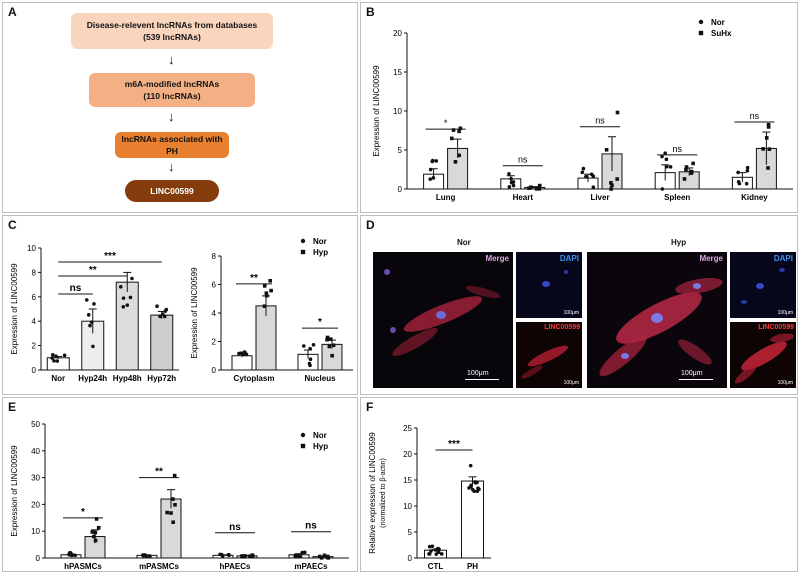 Image resolution: width=800 pixels, height=574 pixels. I want to click on panel-label-c: C, so click(12, 225).